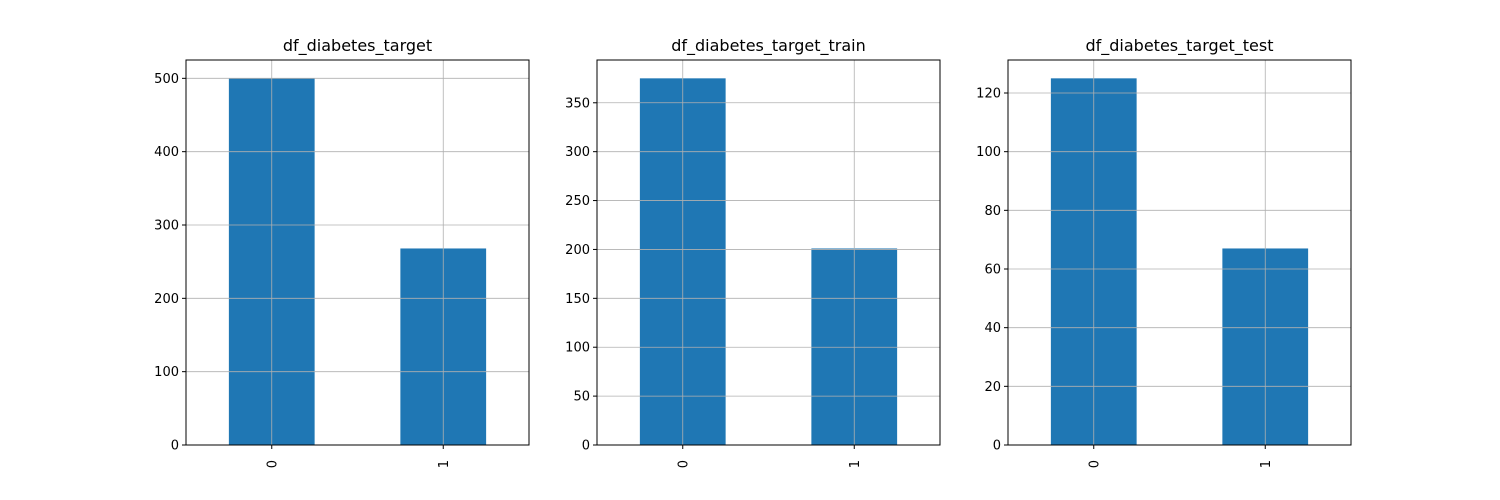 The height and width of the screenshot is (500, 1500). What do you see at coordinates (992, 328) in the screenshot?
I see `y-tick-label: 40` at bounding box center [992, 328].